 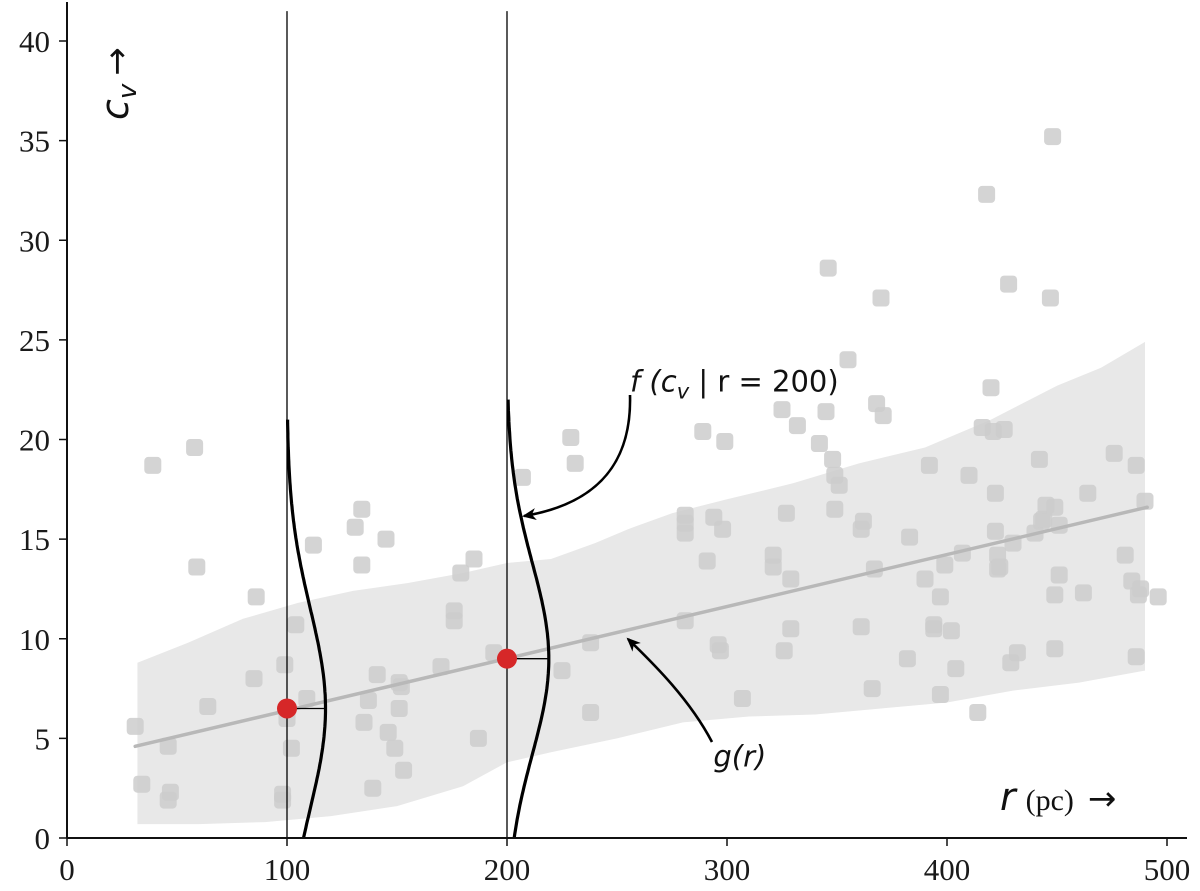 I want to click on y-tick-label: 20, so click(x=34, y=440).